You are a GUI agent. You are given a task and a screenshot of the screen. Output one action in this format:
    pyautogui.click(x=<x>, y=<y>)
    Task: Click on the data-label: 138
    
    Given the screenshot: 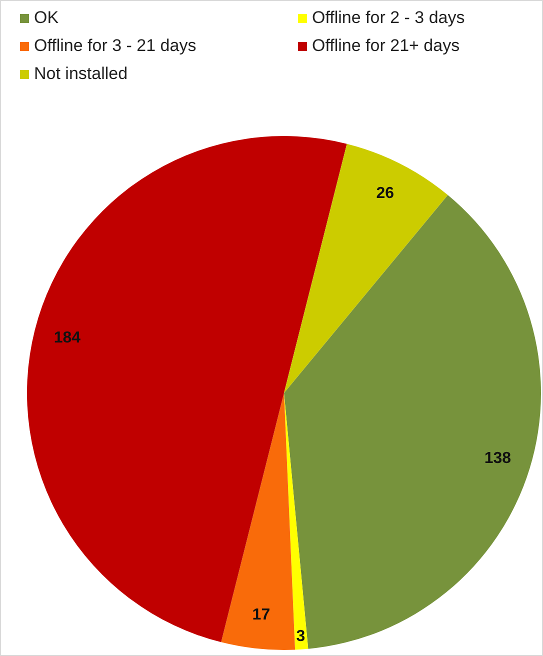 What is the action you would take?
    pyautogui.click(x=498, y=458)
    